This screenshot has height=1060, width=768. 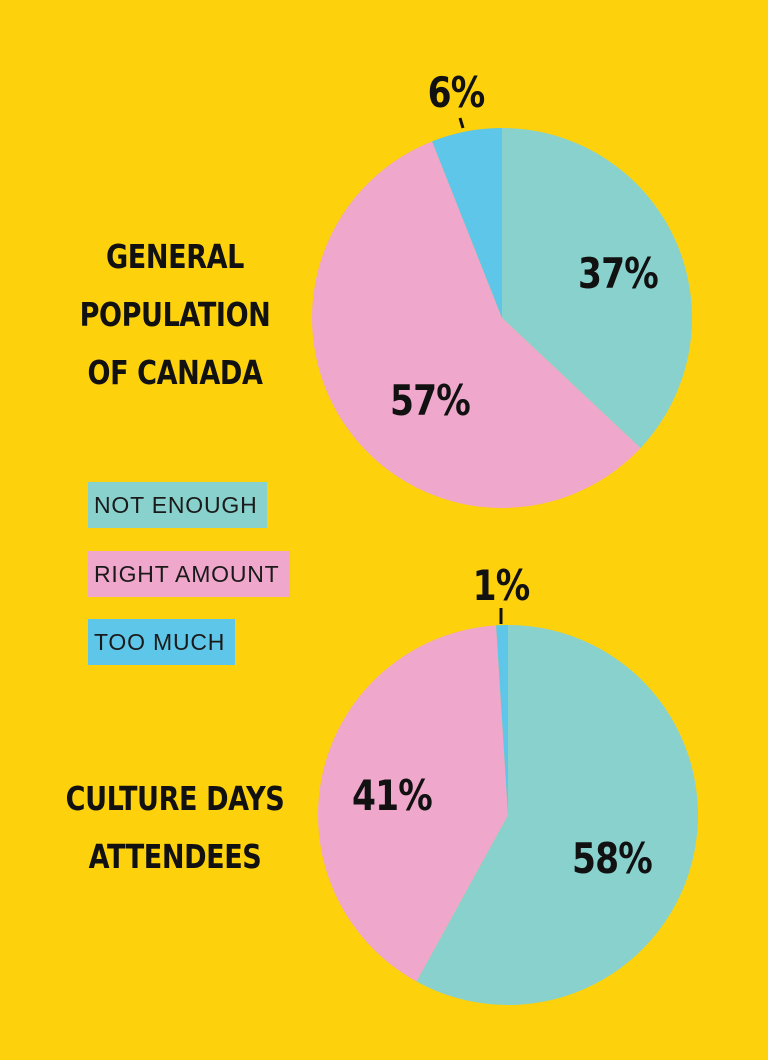 I want to click on legend-not-enough: NOT ENOUGH, so click(x=178, y=505).